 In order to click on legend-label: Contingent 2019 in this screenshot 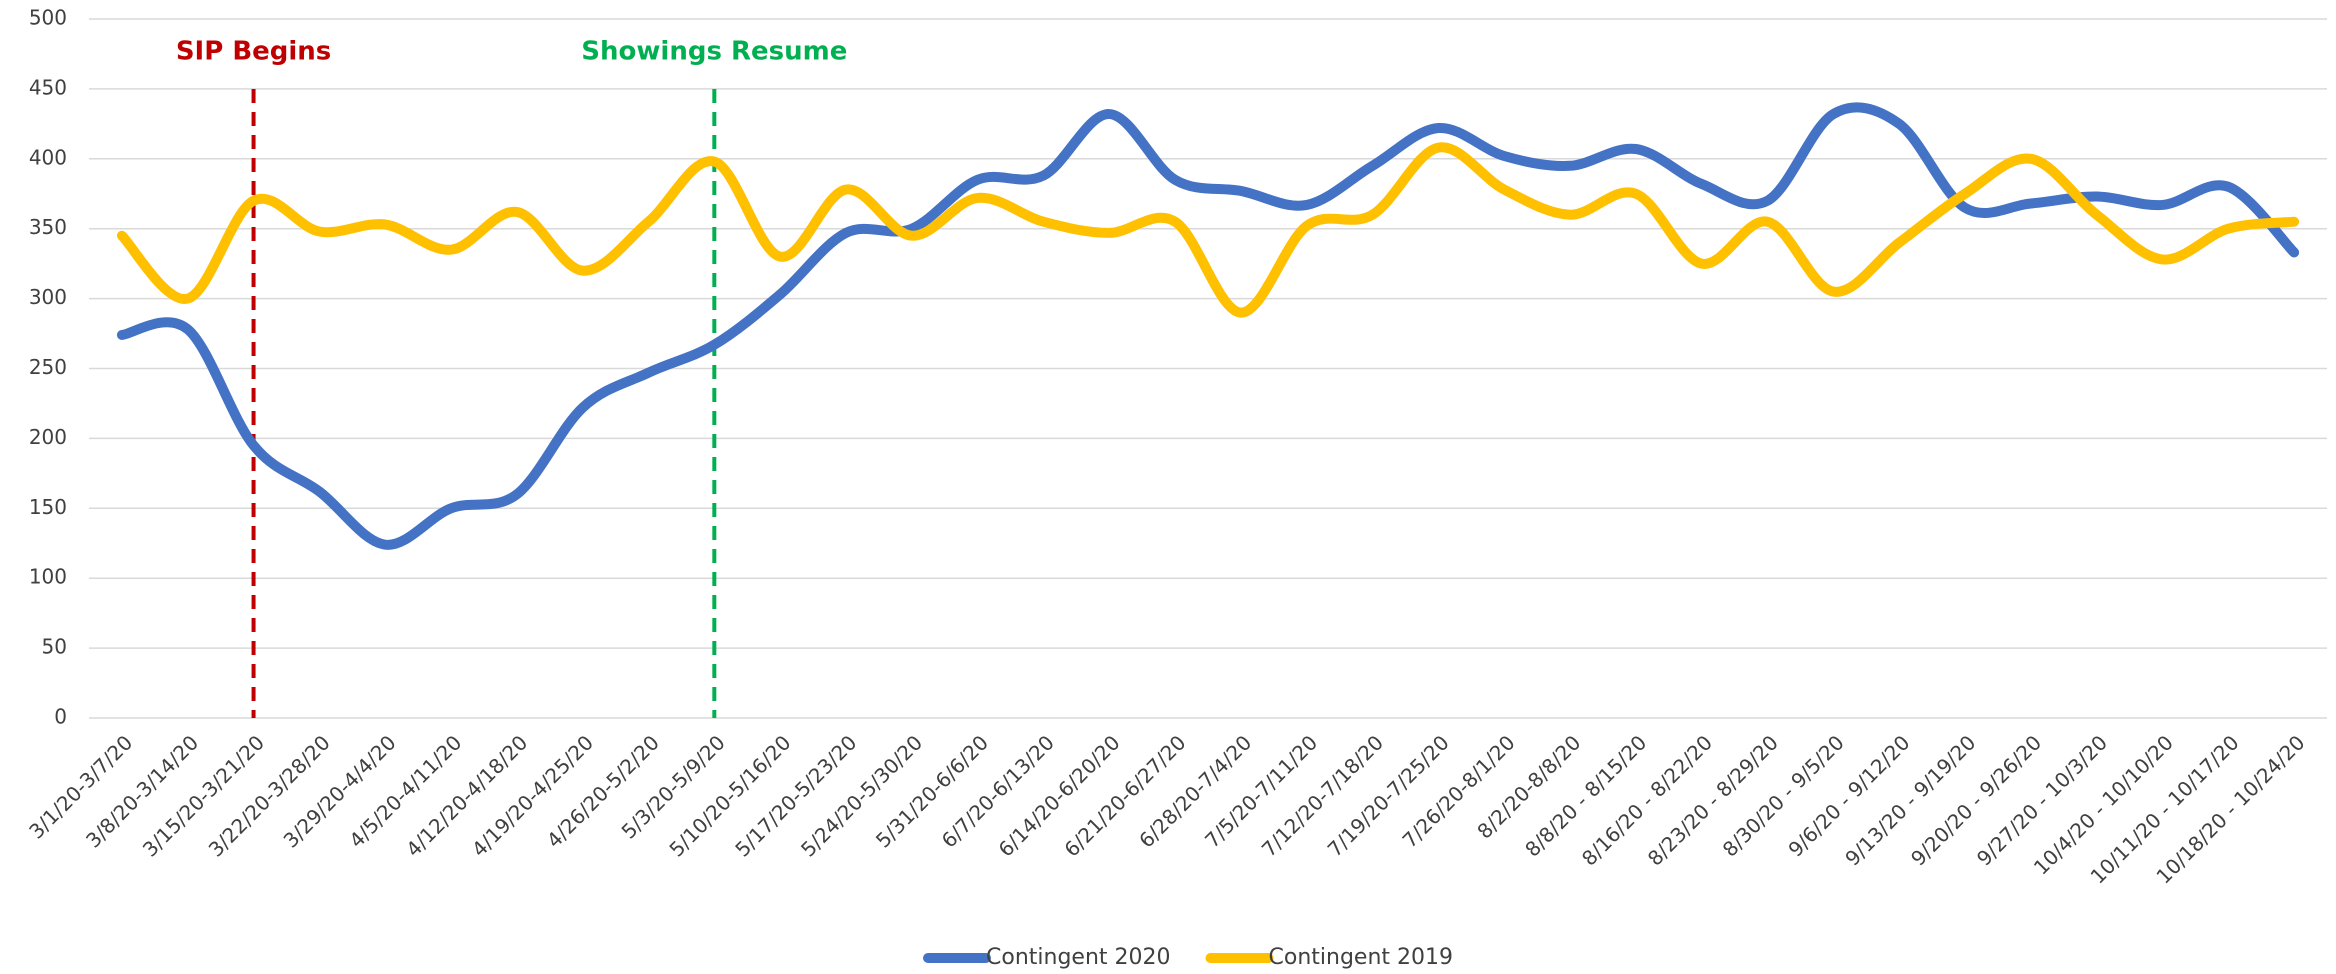, I will do `click(1361, 957)`.